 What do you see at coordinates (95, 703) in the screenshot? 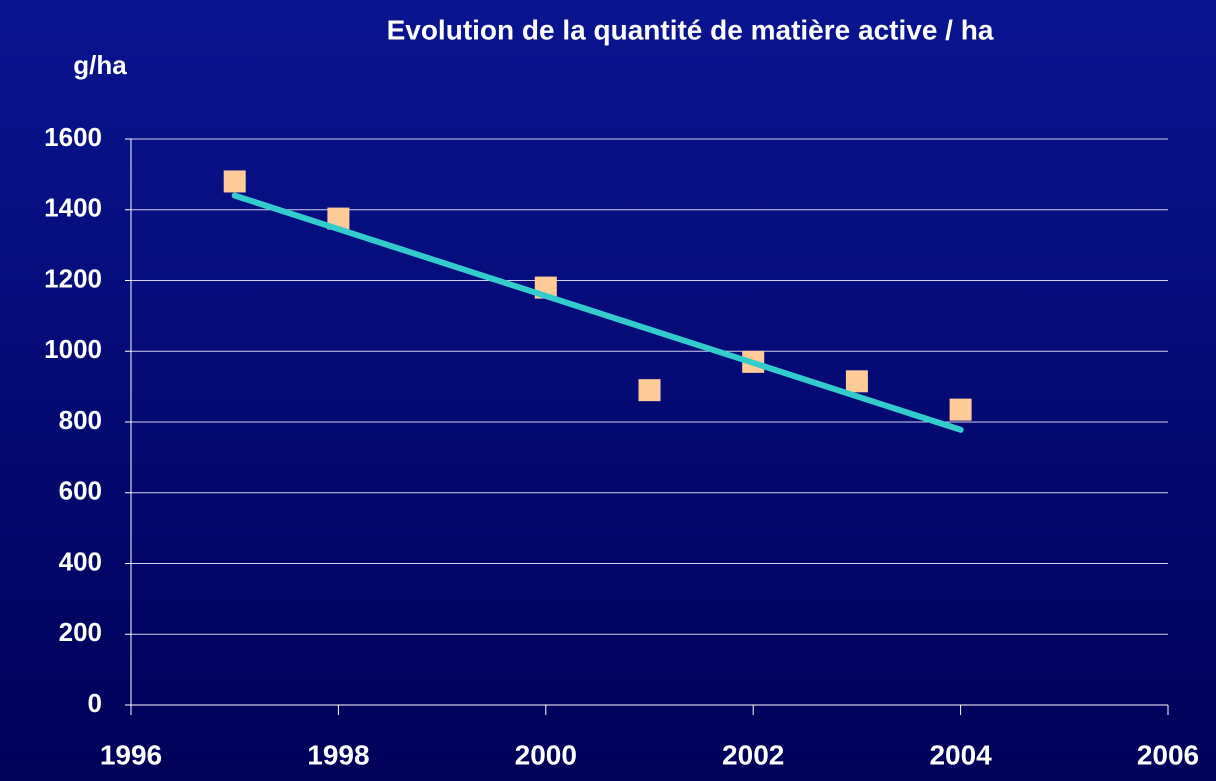
I see `y-tick-label: 0` at bounding box center [95, 703].